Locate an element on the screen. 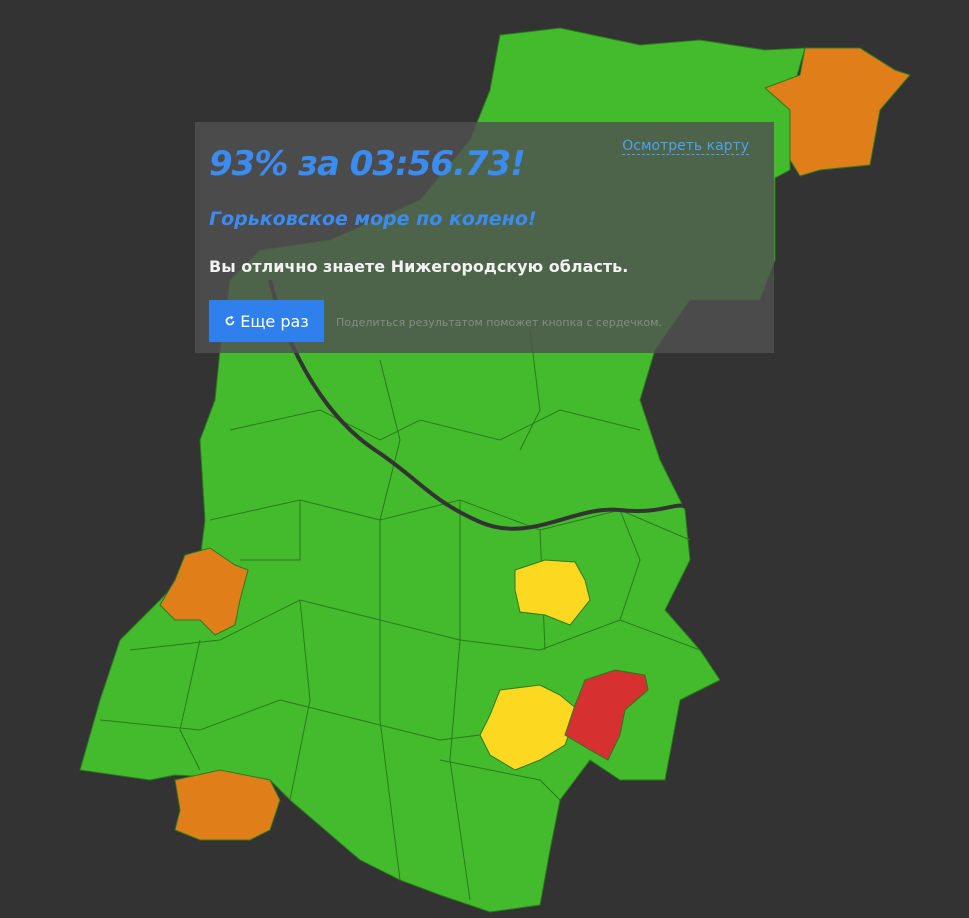 The width and height of the screenshot is (969, 918). region-red is located at coordinates (606, 715).